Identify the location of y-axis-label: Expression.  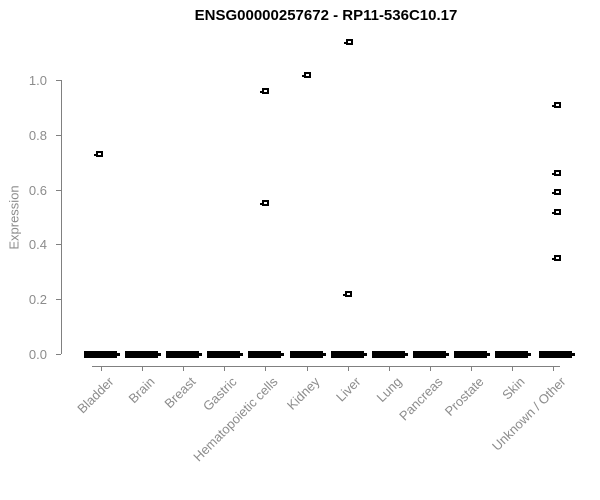
(14, 217).